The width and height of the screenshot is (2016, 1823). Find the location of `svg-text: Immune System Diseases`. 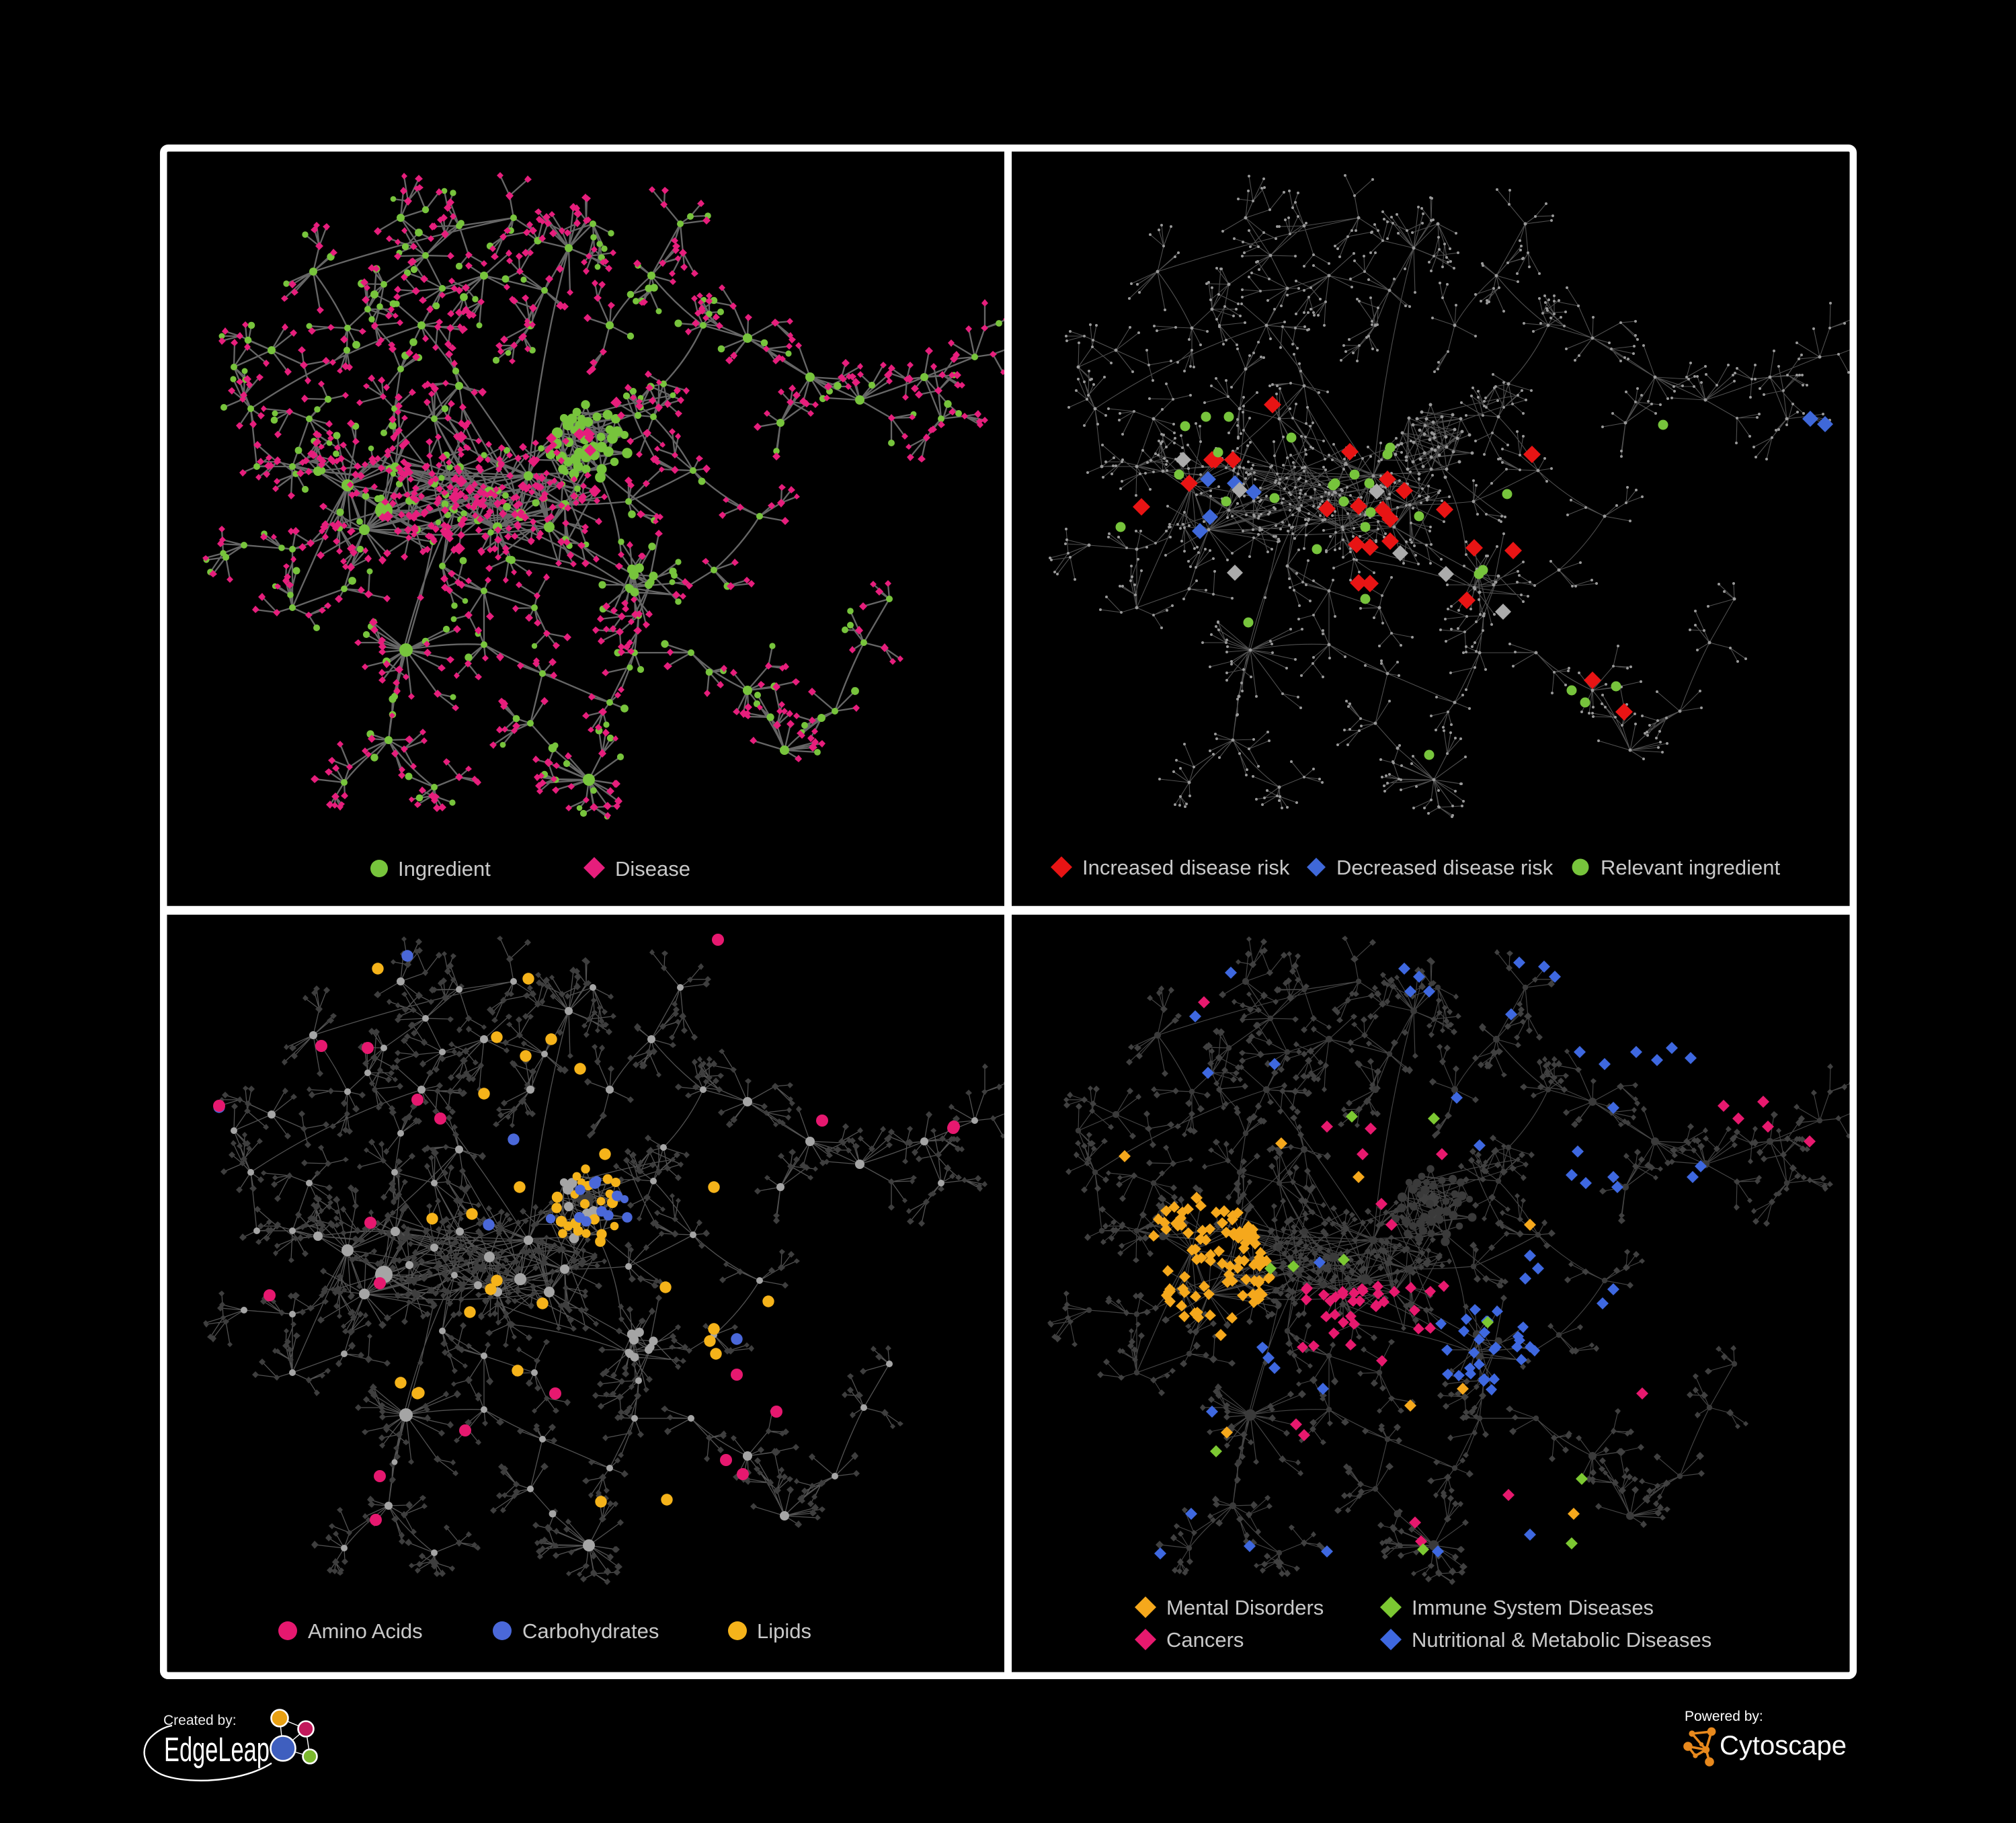

svg-text: Immune System Diseases is located at coordinates (1533, 1607).